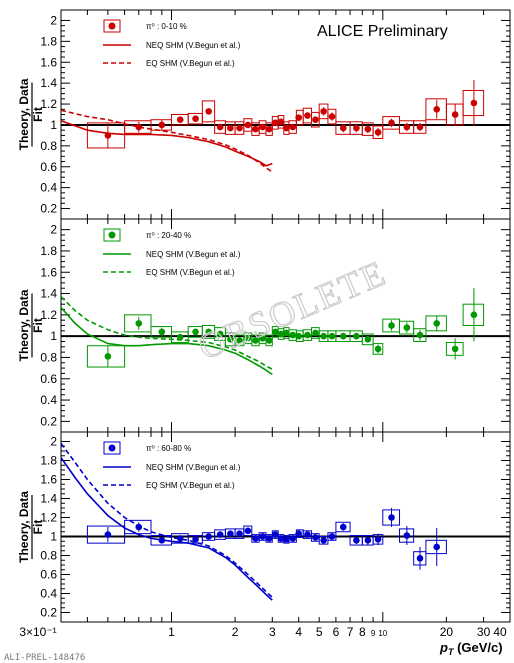 The height and width of the screenshot is (663, 514). I want to click on legend-data-label: π⁰ : 0-10 %, so click(166, 26).